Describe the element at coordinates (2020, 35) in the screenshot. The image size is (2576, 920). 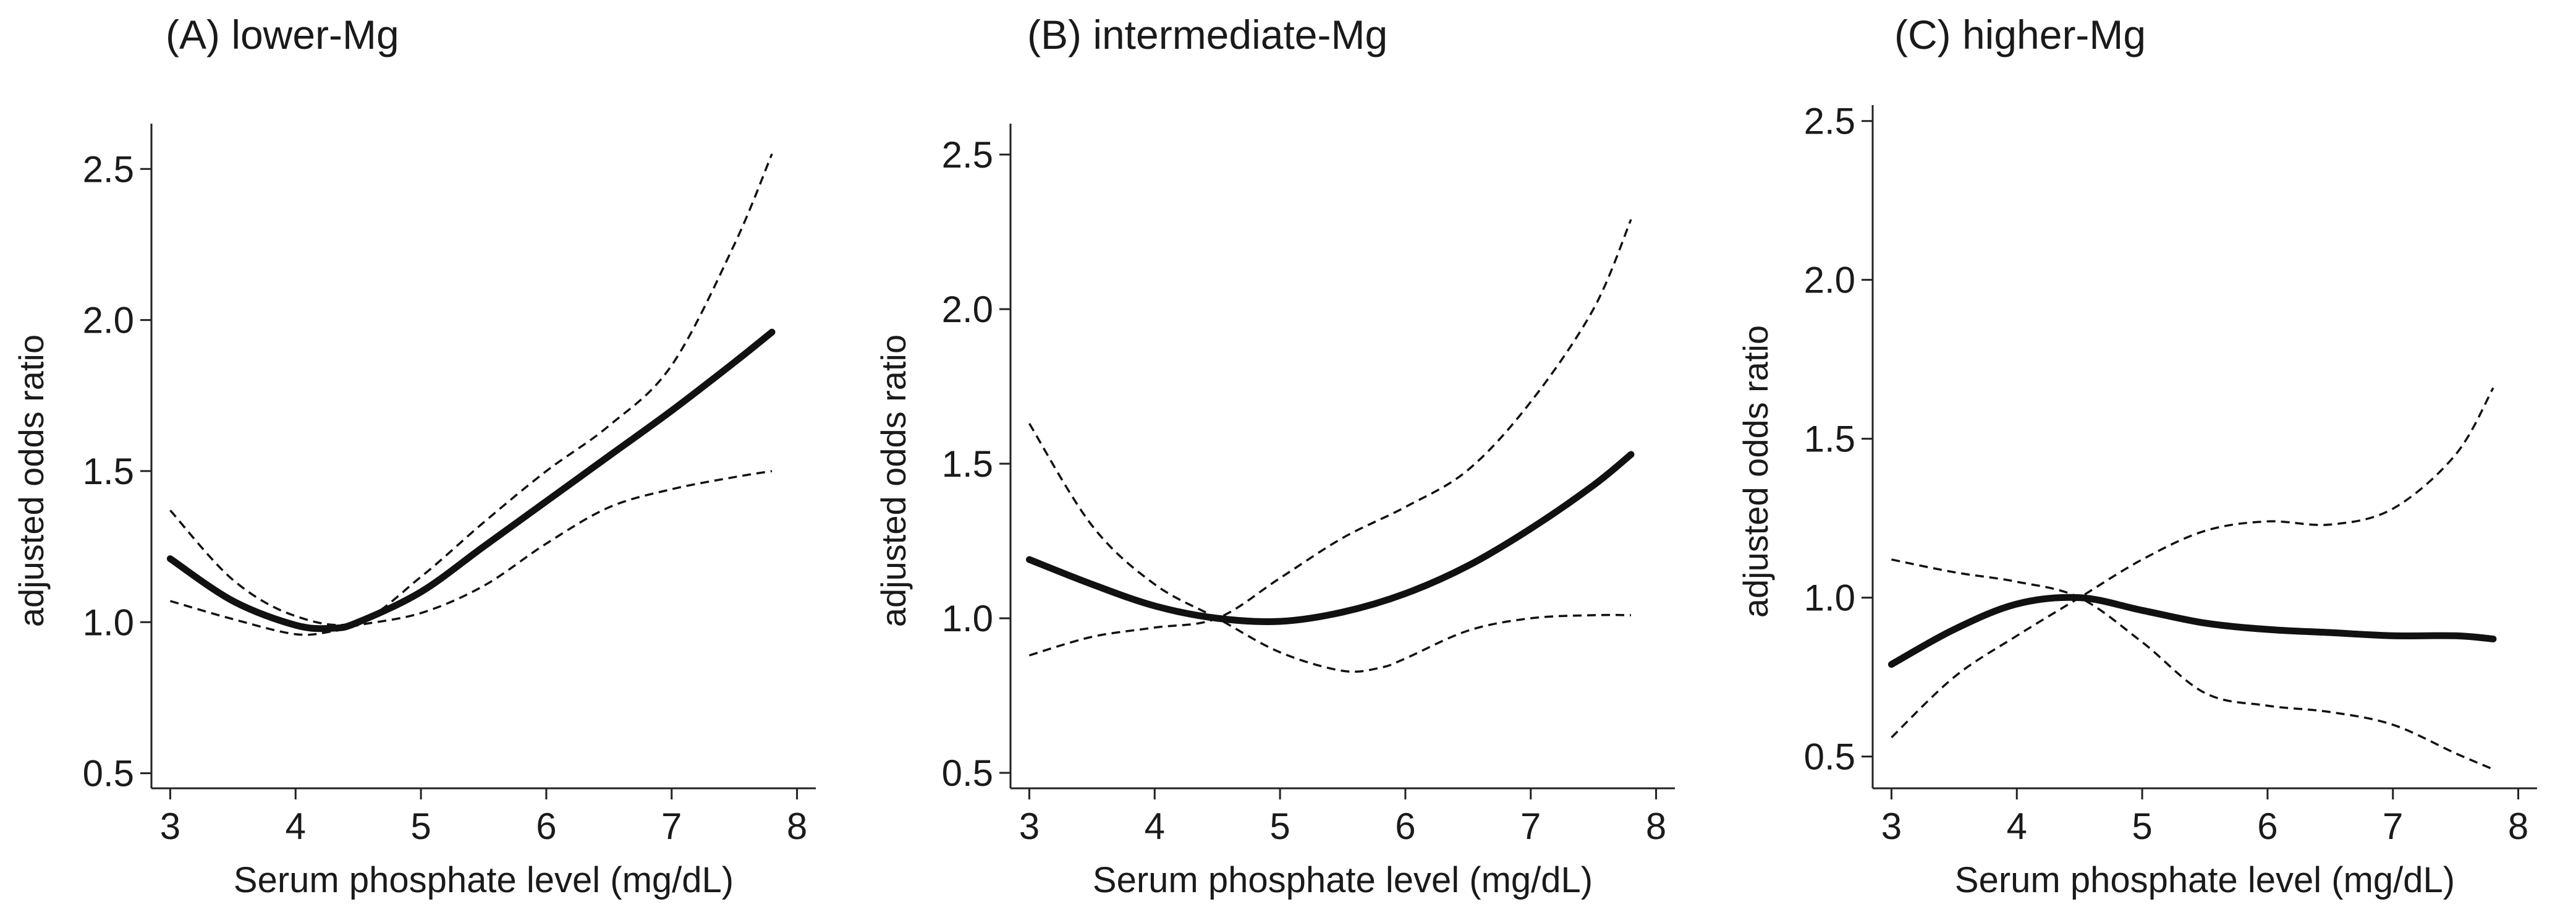
I see `panel-title: (C) higher-Mg` at that location.